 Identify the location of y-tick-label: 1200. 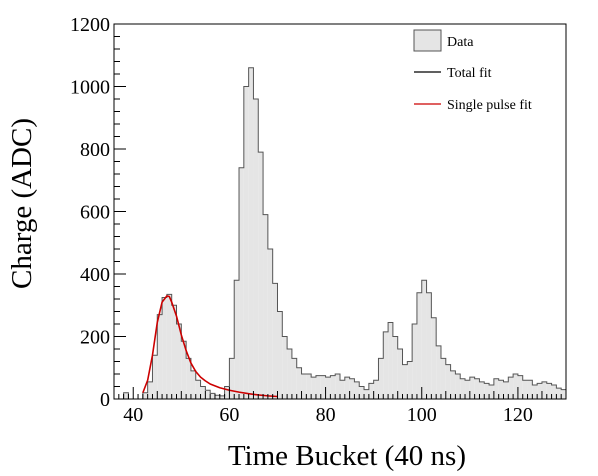
(90, 25).